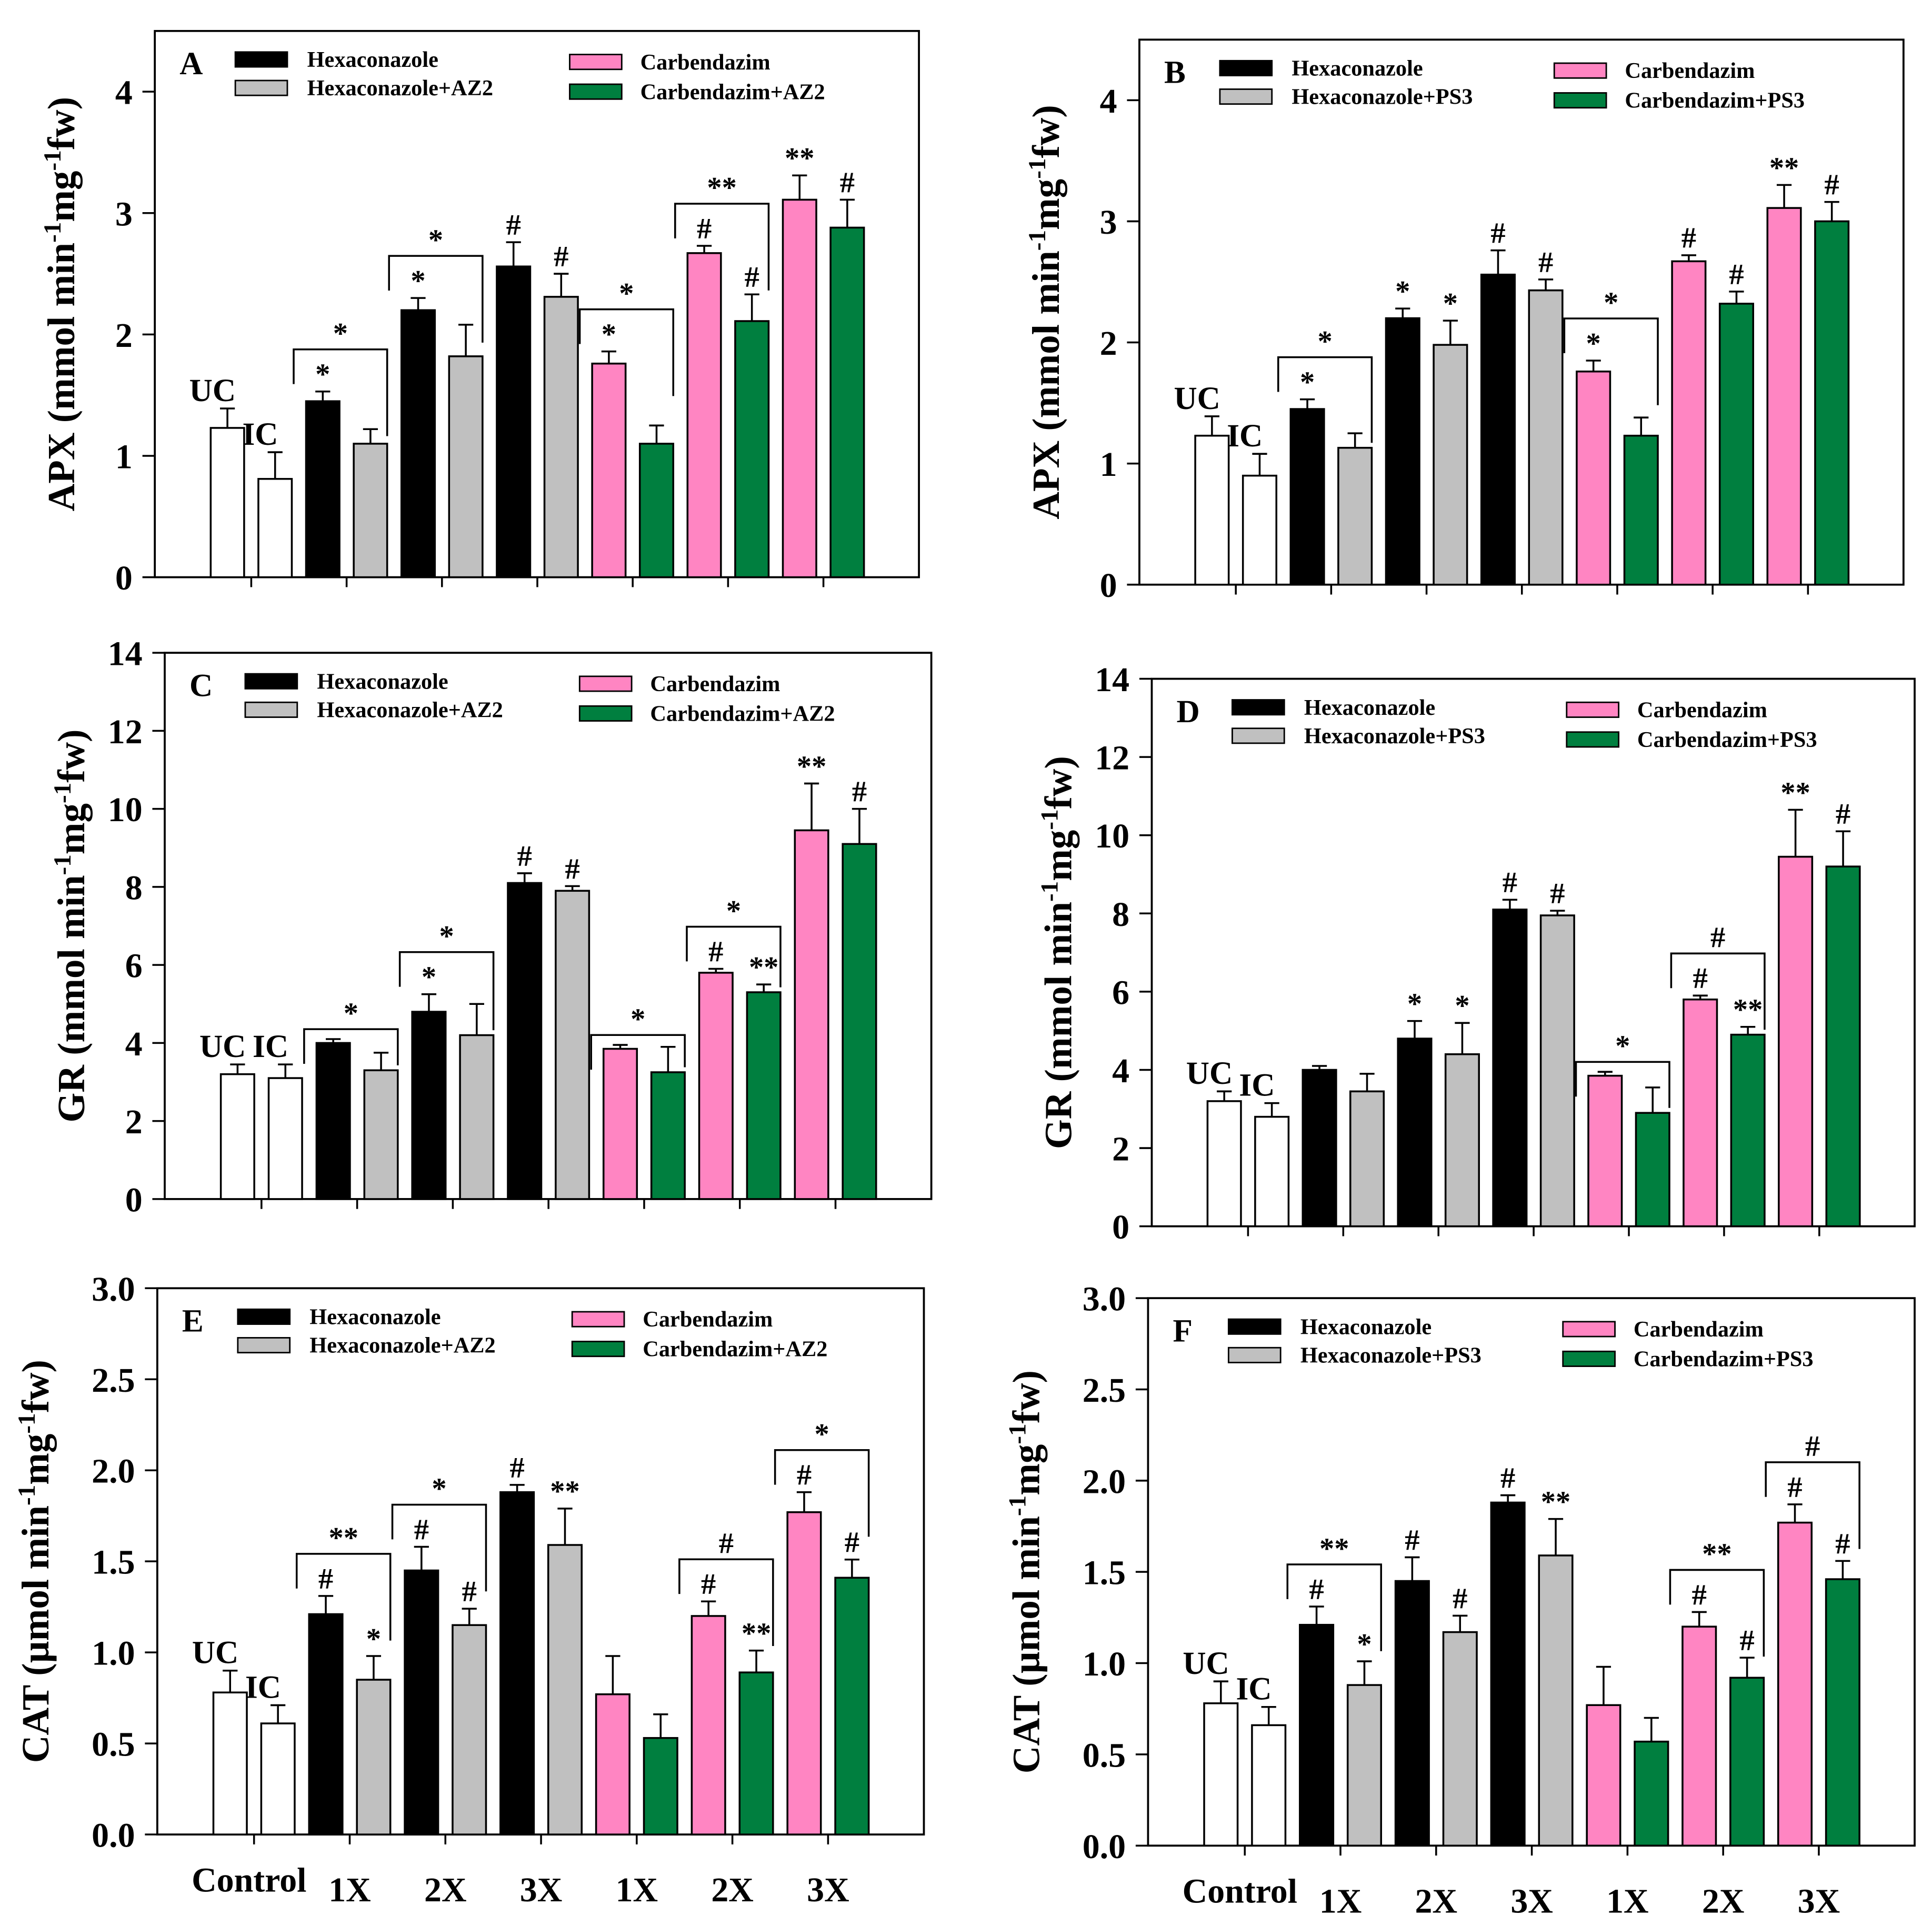  Describe the element at coordinates (1175, 73) in the screenshot. I see `panel-letter: B` at that location.